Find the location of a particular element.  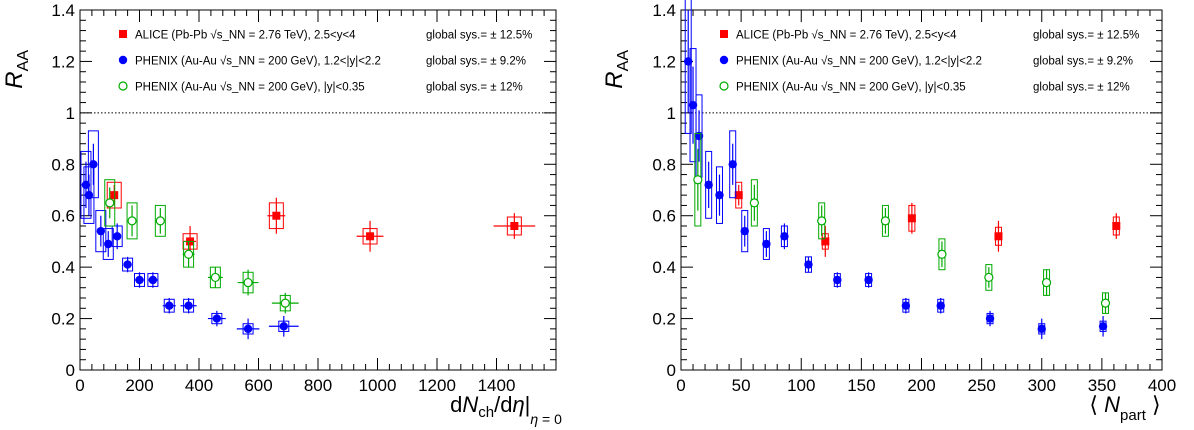

legend-label: ALICE (Pb-Pb √s_NN = 2.76 TeV), 2.5<y<4 is located at coordinates (846, 35).